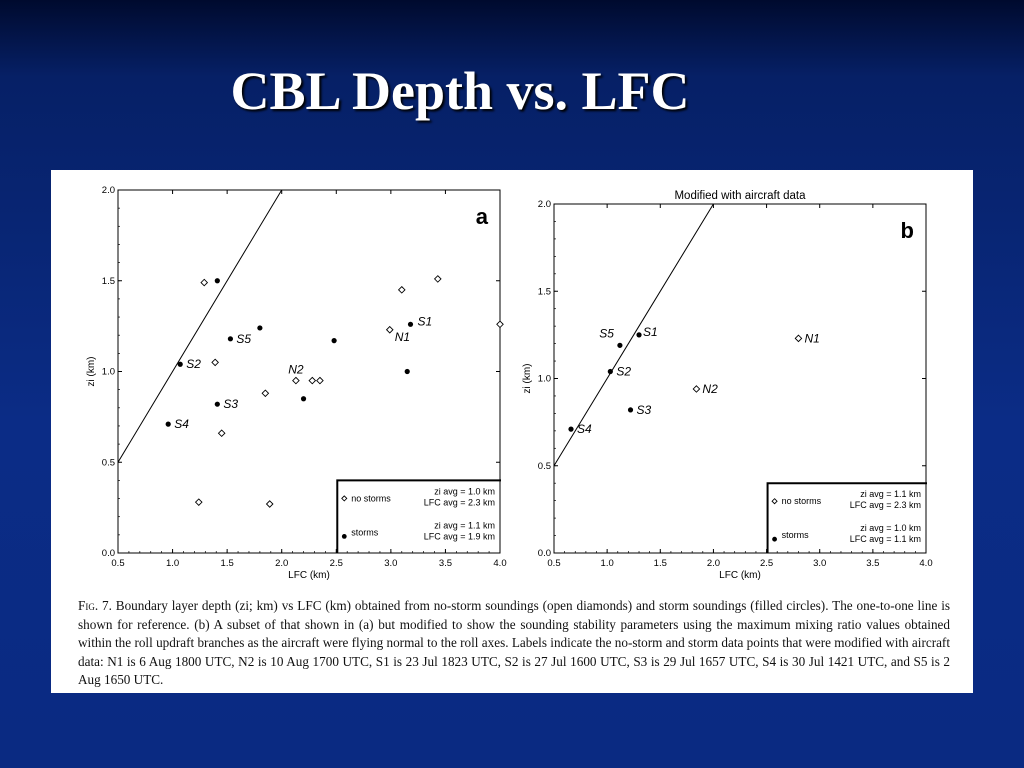 The height and width of the screenshot is (768, 1024). I want to click on chart-a-x-tick-label: 2.5, so click(336, 563).